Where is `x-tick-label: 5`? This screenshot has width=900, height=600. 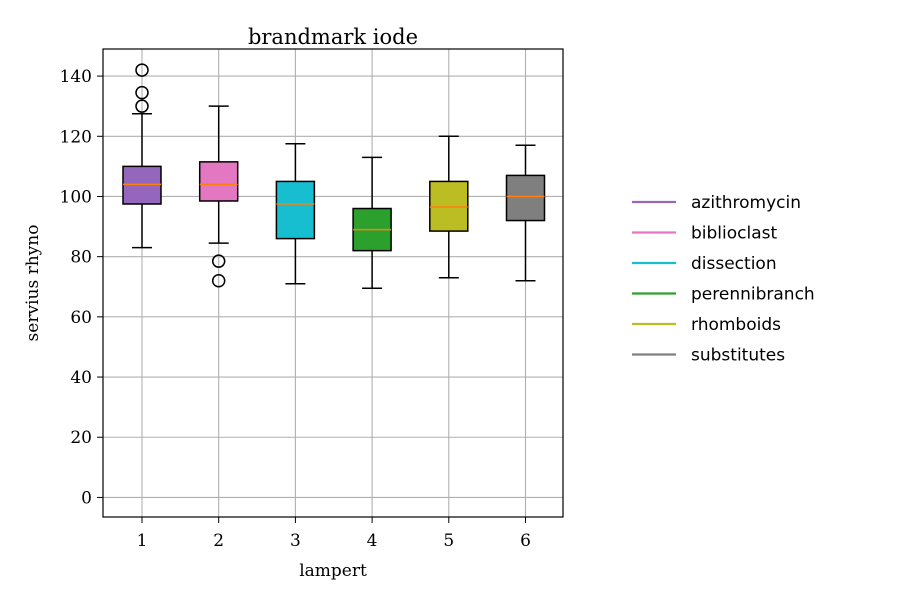
x-tick-label: 5 is located at coordinates (448, 541).